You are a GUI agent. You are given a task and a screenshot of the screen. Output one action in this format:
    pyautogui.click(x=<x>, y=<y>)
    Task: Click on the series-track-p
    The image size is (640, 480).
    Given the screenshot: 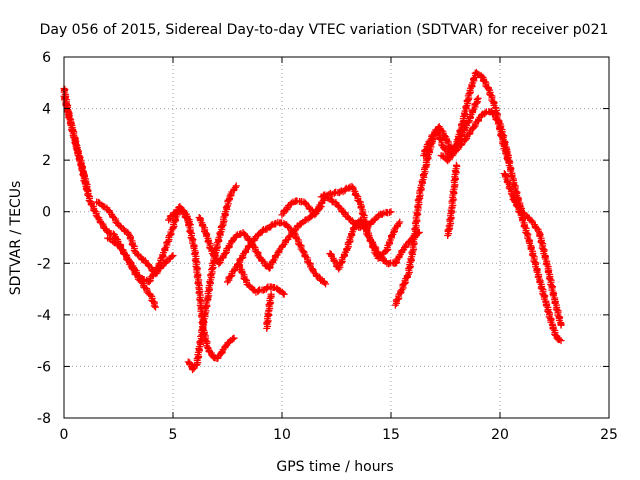 What is the action you would take?
    pyautogui.click(x=481, y=161)
    